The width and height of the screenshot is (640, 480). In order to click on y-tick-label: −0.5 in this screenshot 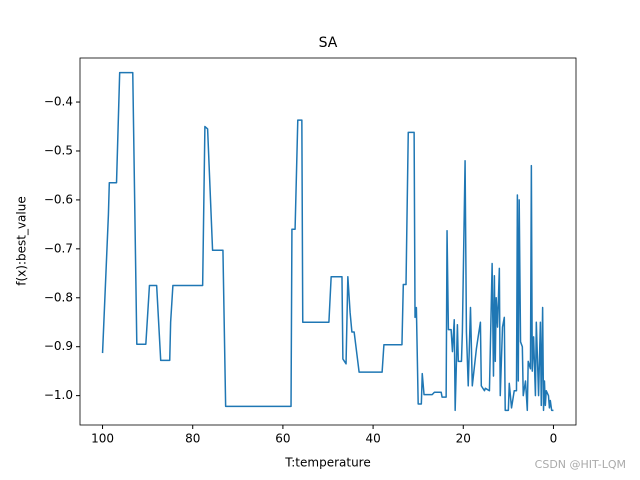, I will do `click(58, 150)`.